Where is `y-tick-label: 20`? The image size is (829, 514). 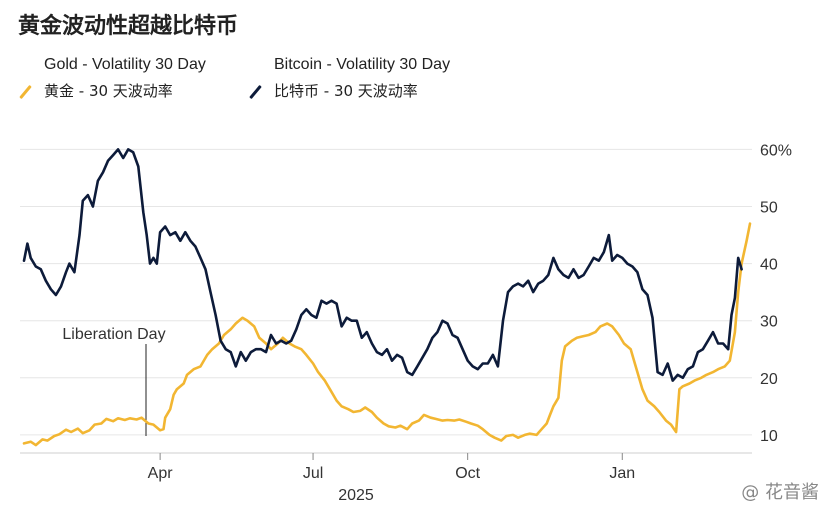
y-tick-label: 20 is located at coordinates (769, 379).